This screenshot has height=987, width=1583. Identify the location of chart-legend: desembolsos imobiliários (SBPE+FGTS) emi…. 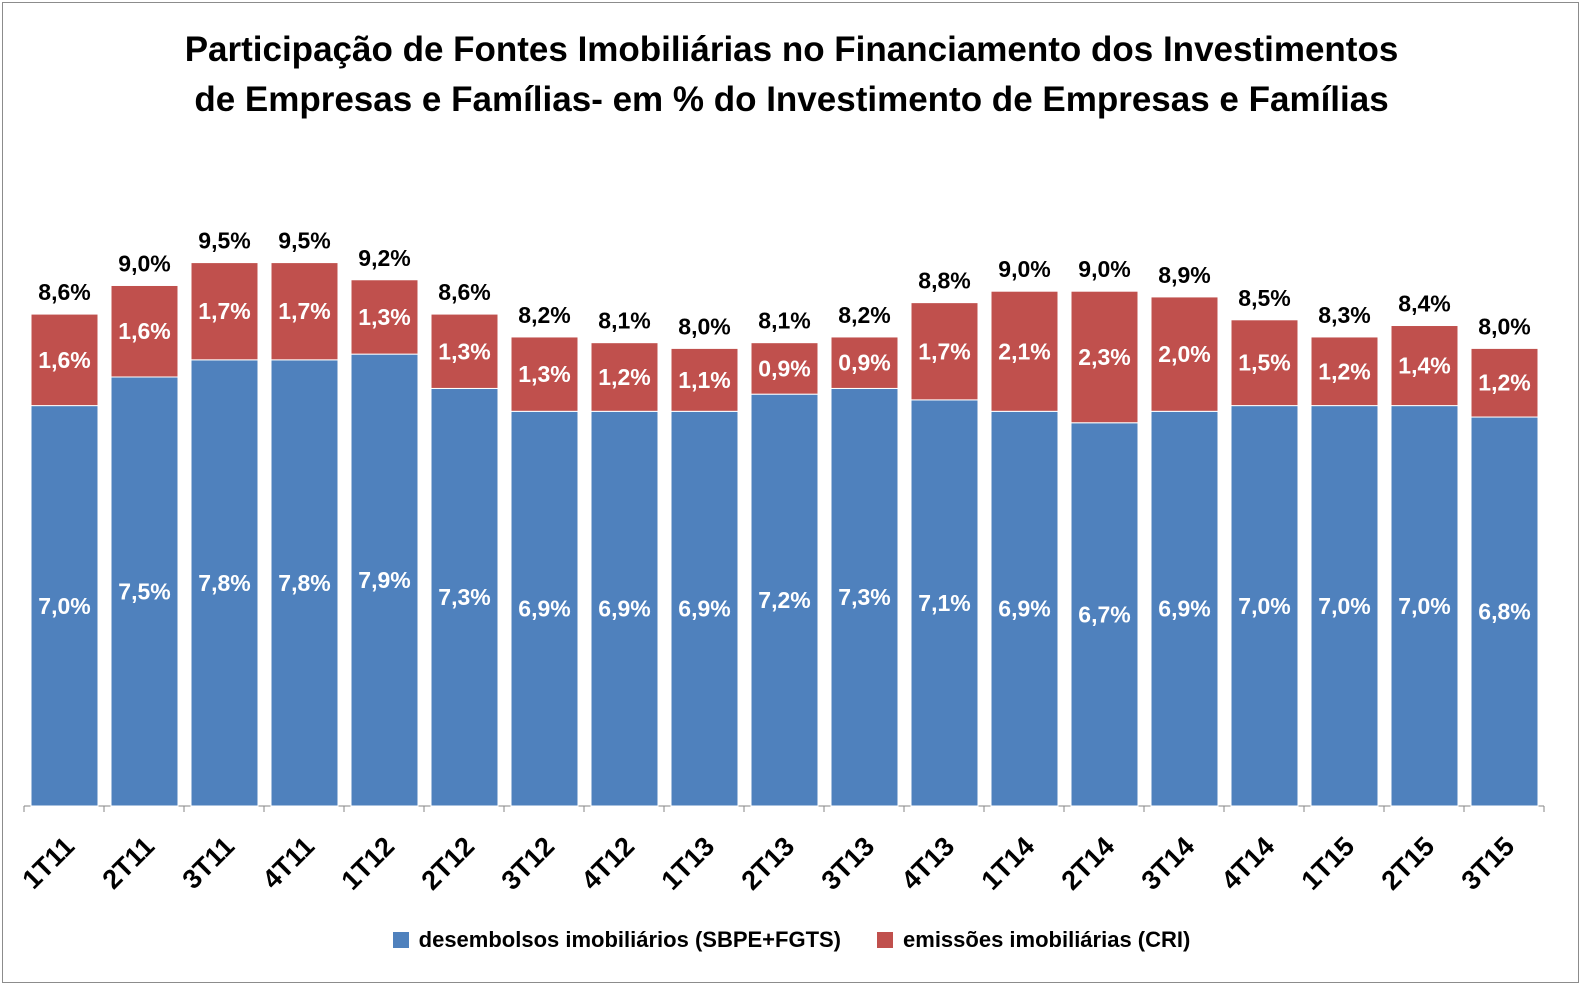
(791, 940).